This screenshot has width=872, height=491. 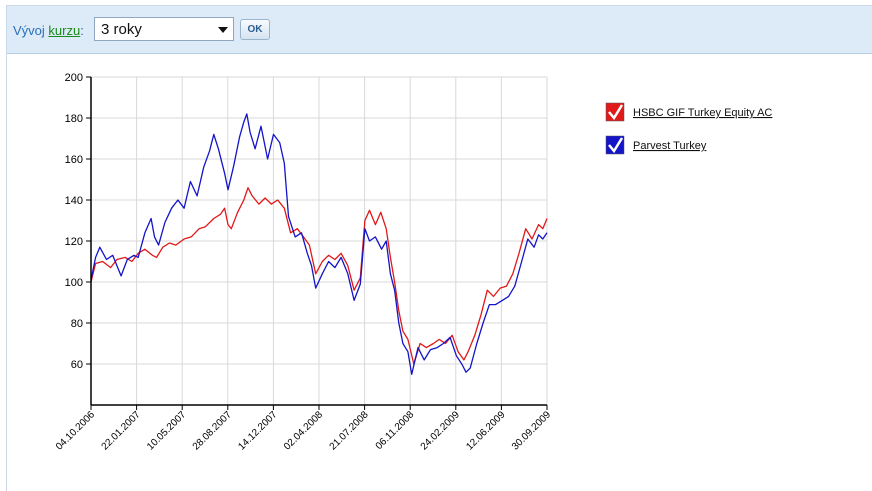 I want to click on legend-item-1: HSBC GIF Turkey Equity AC, so click(x=688, y=112).